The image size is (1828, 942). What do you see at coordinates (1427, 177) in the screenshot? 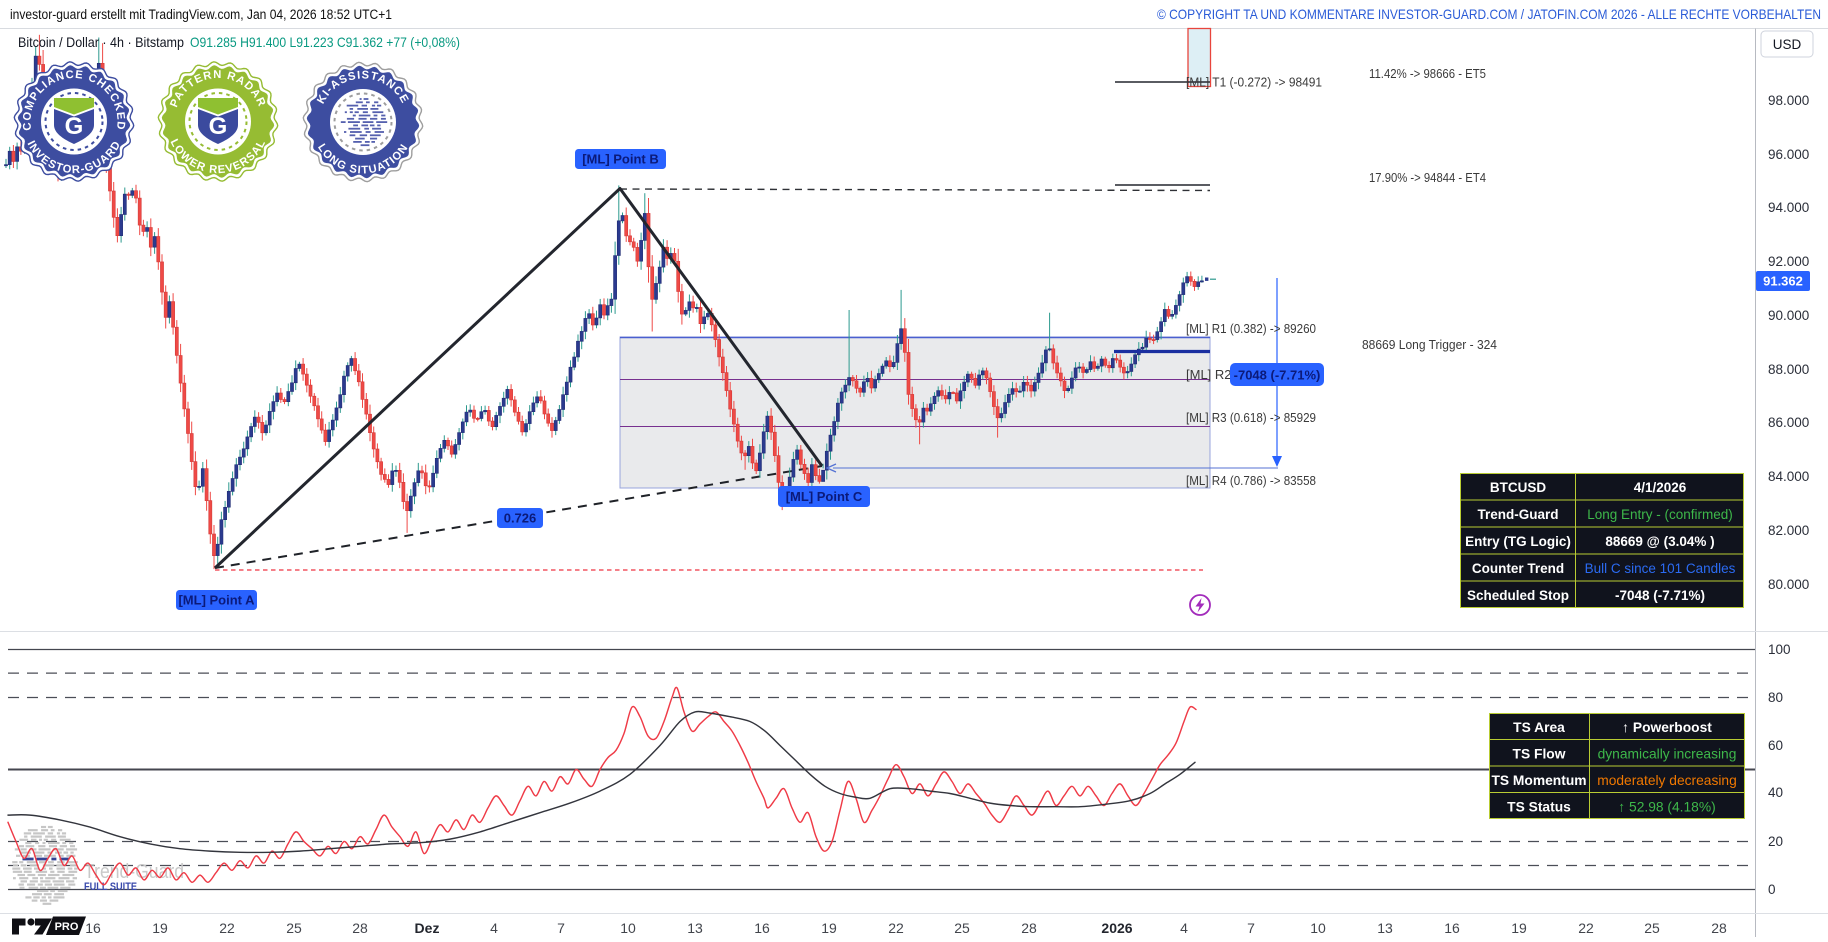
I see `svg-text: 17.90% -> 94844 - ET4` at bounding box center [1427, 177].